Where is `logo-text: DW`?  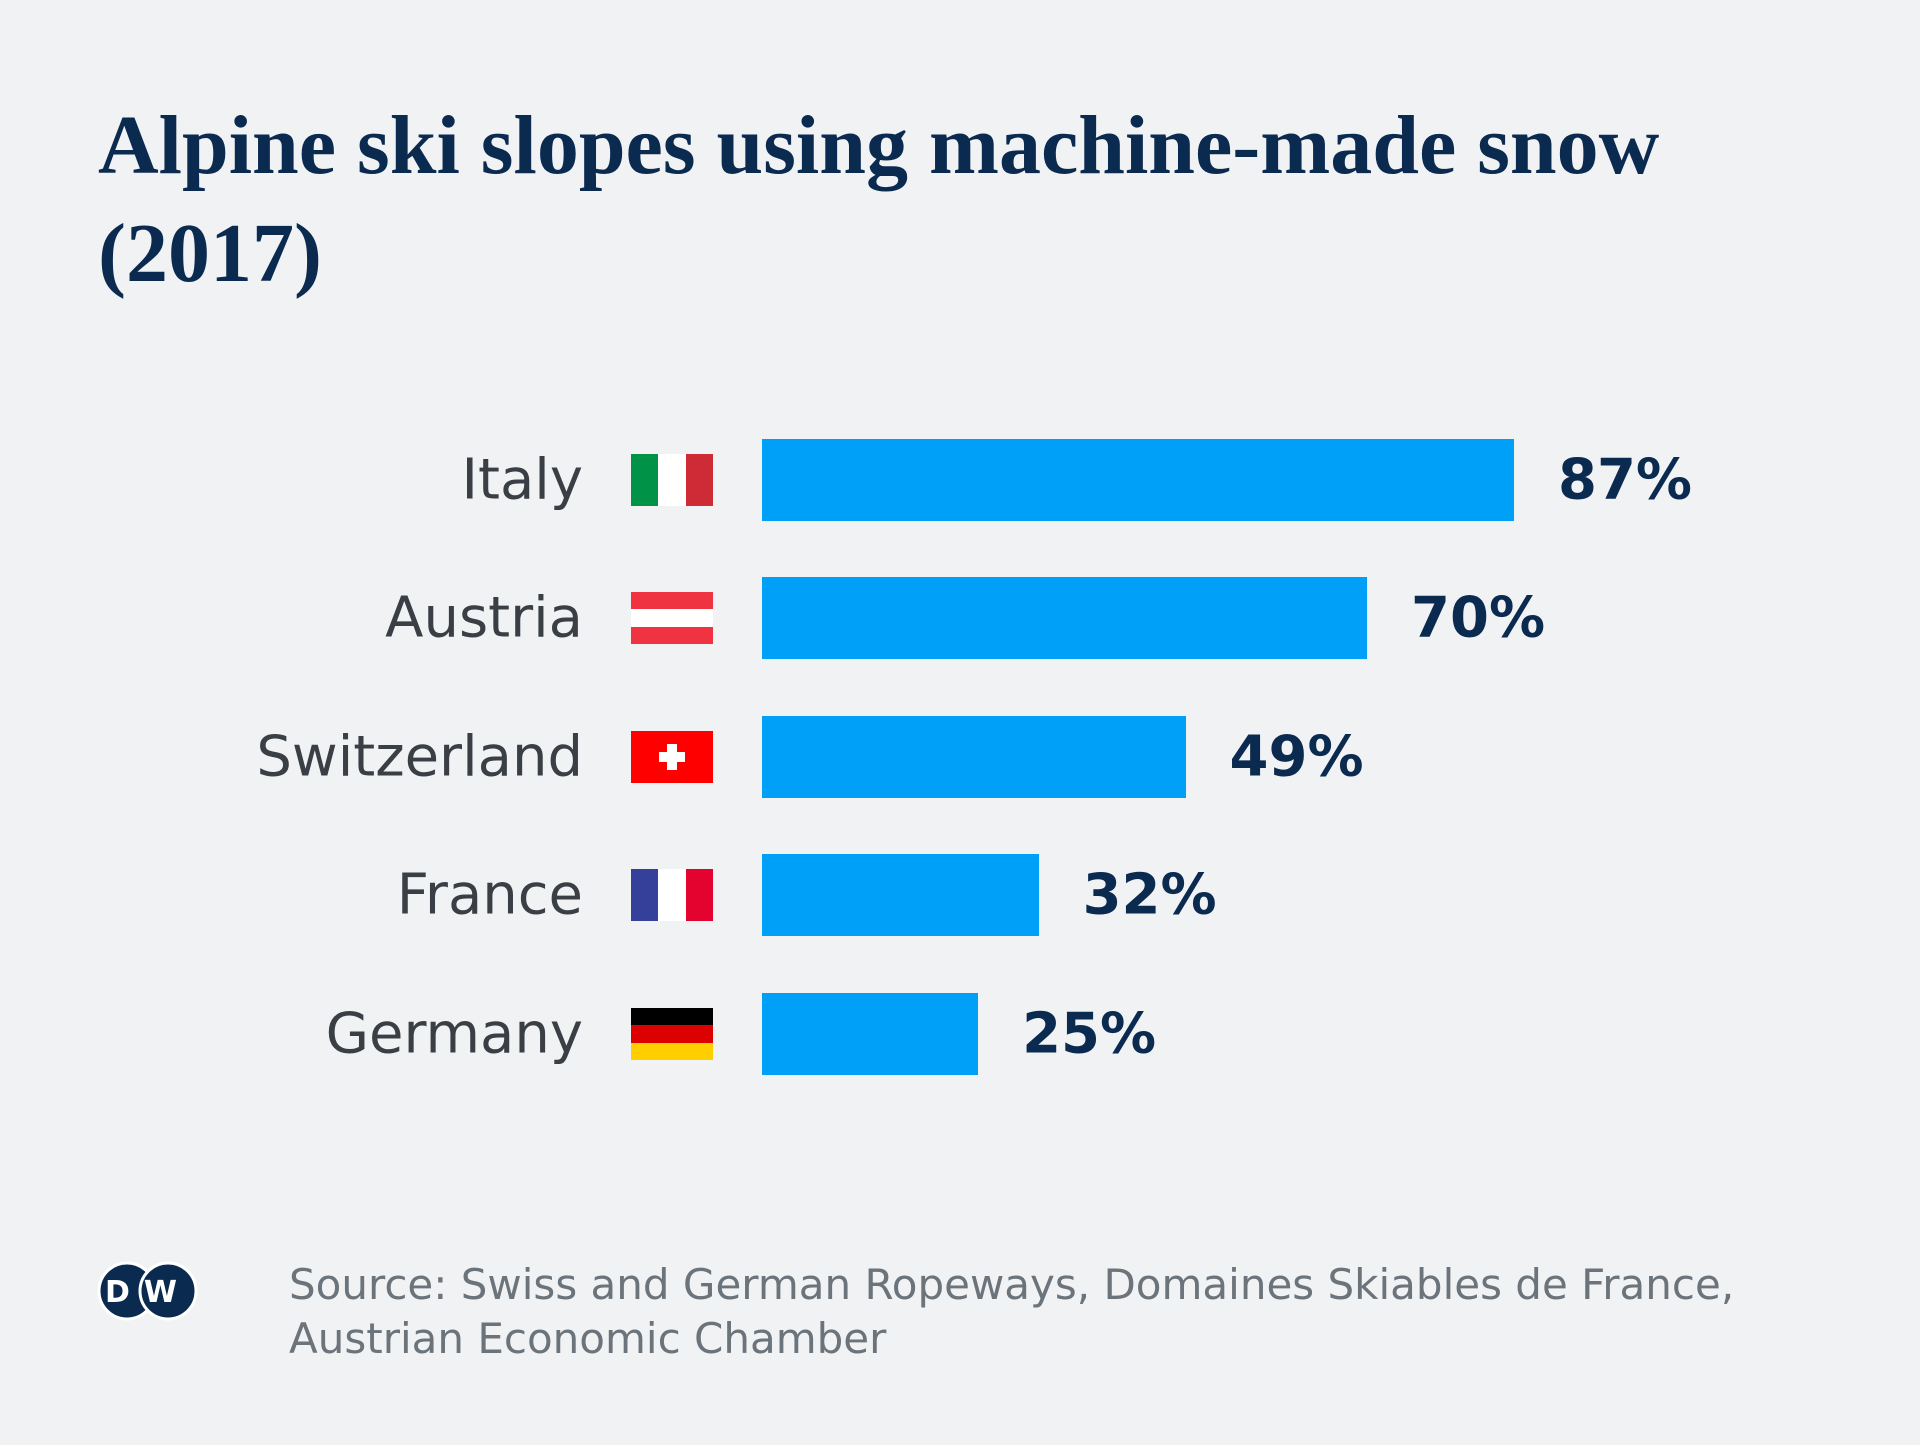
logo-text: DW is located at coordinates (148, 1292).